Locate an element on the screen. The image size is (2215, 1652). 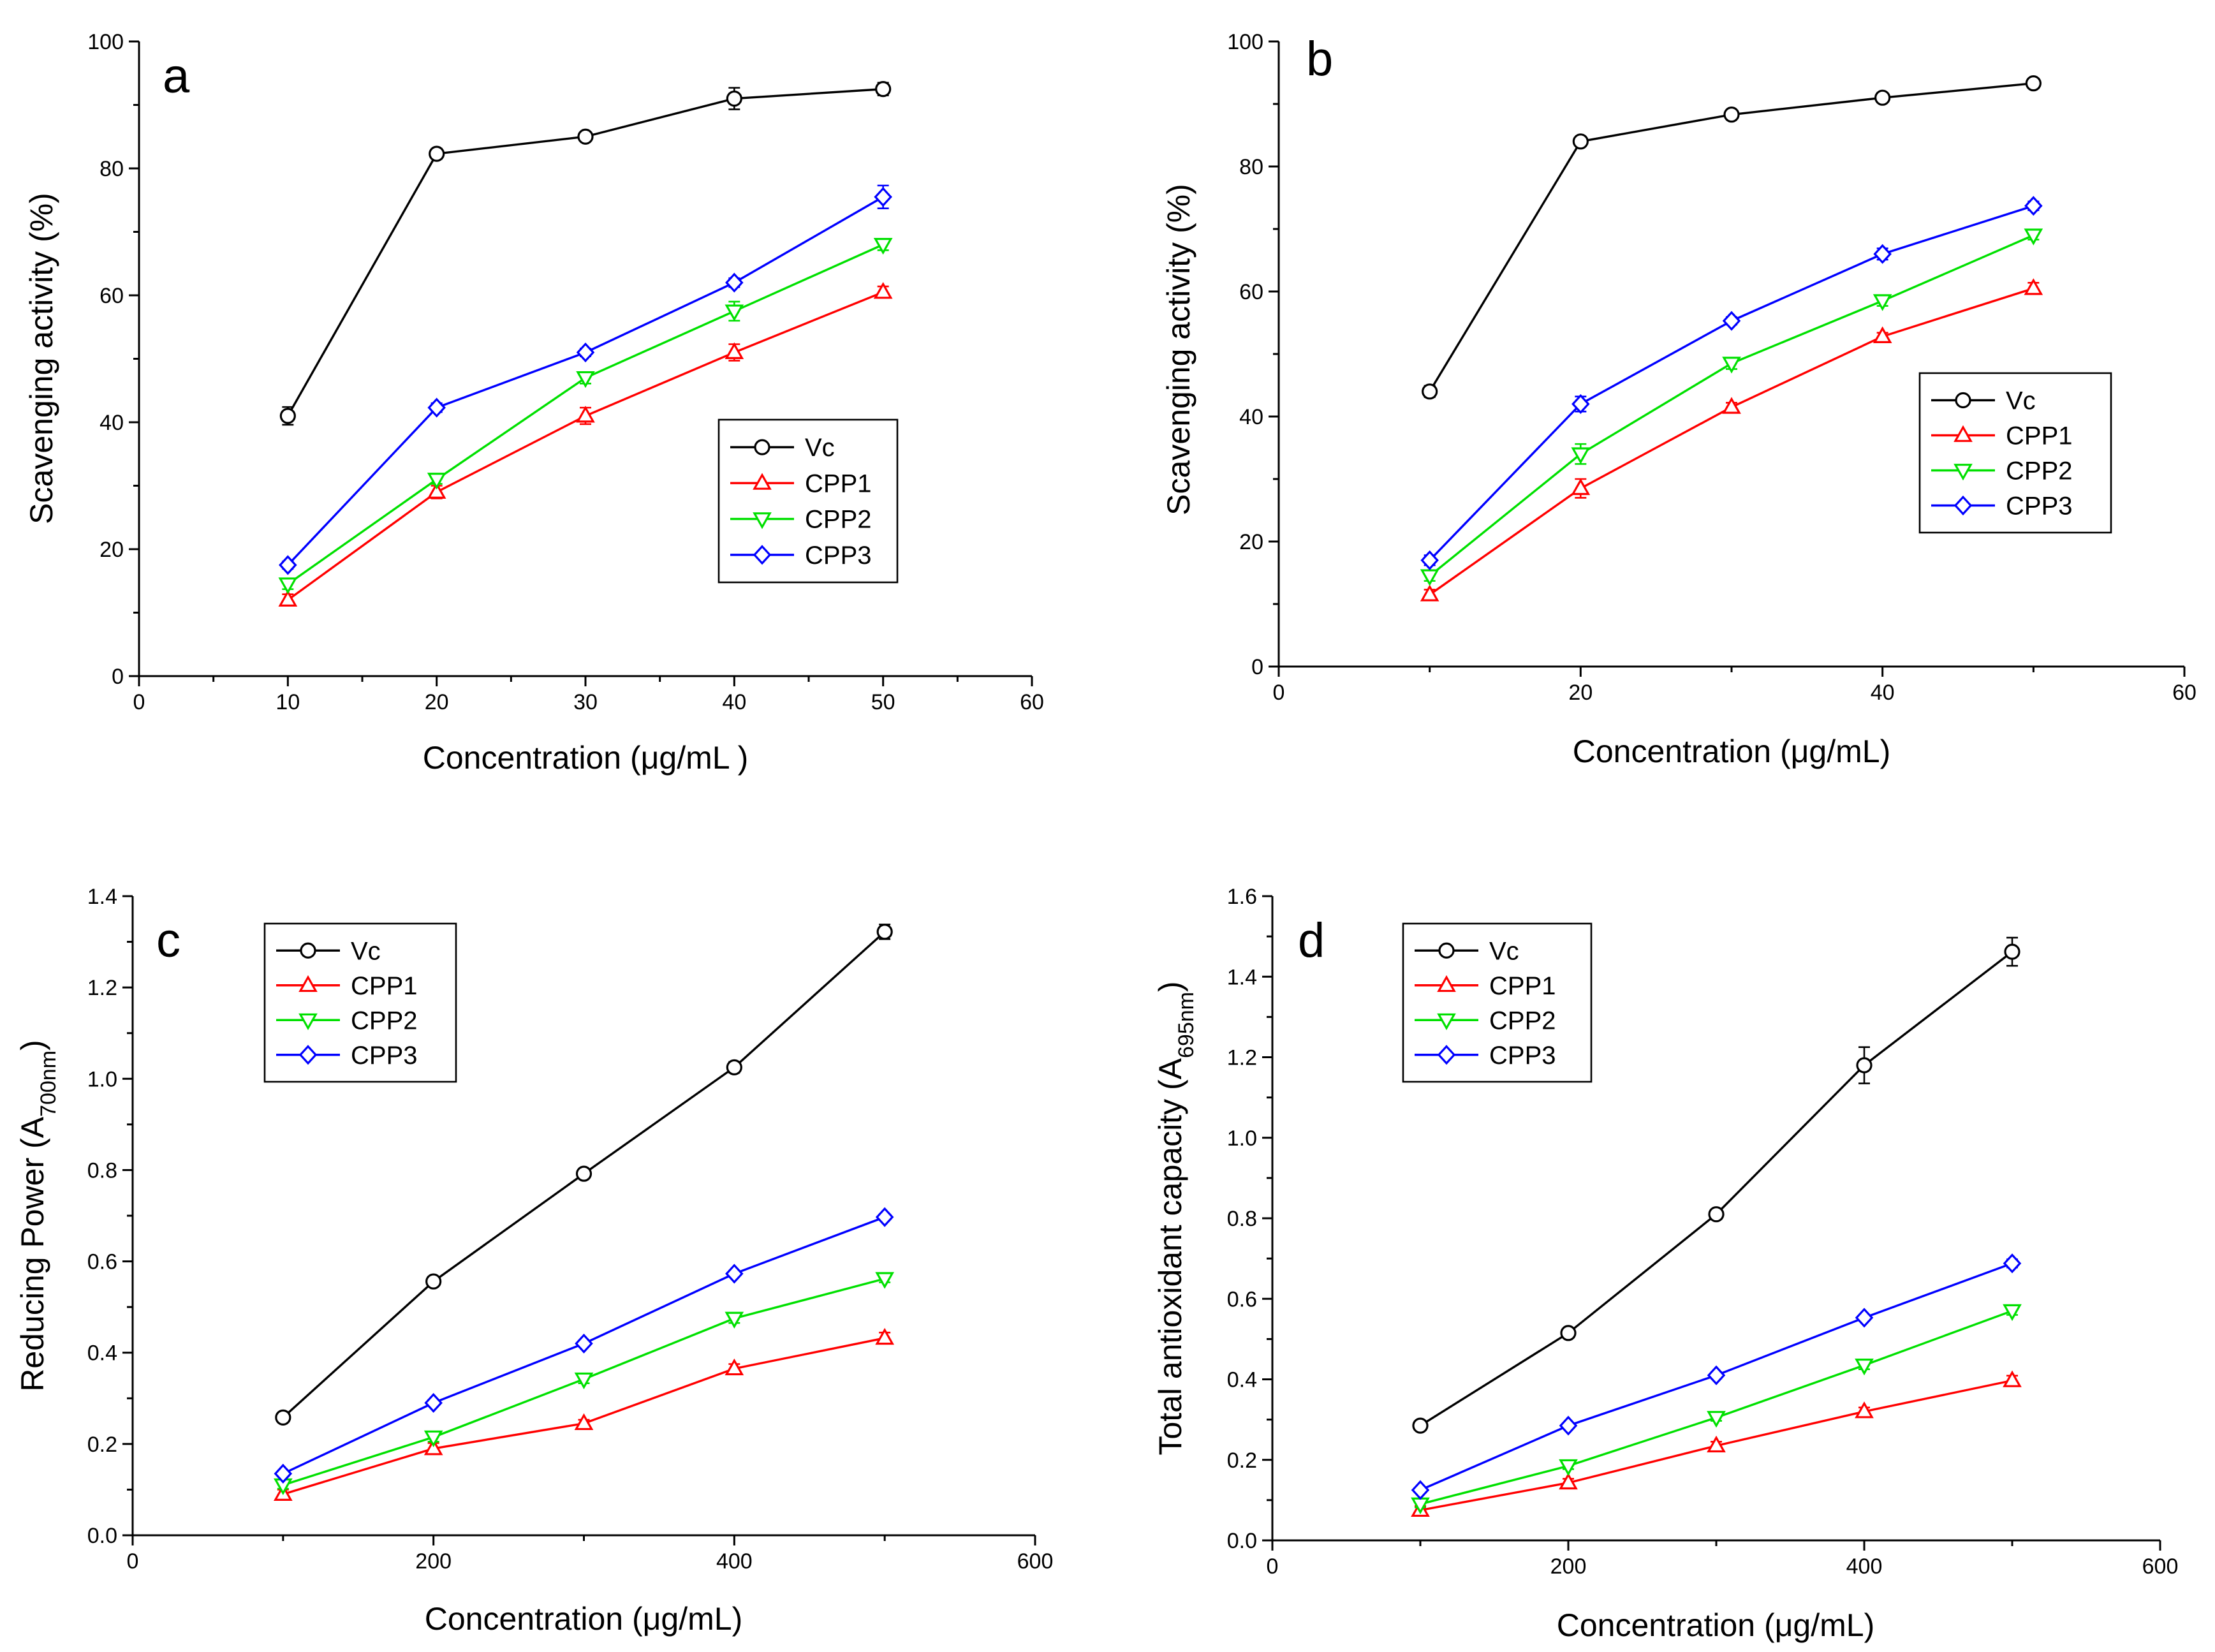
y-tick-label: 0.6 is located at coordinates (102, 1262).